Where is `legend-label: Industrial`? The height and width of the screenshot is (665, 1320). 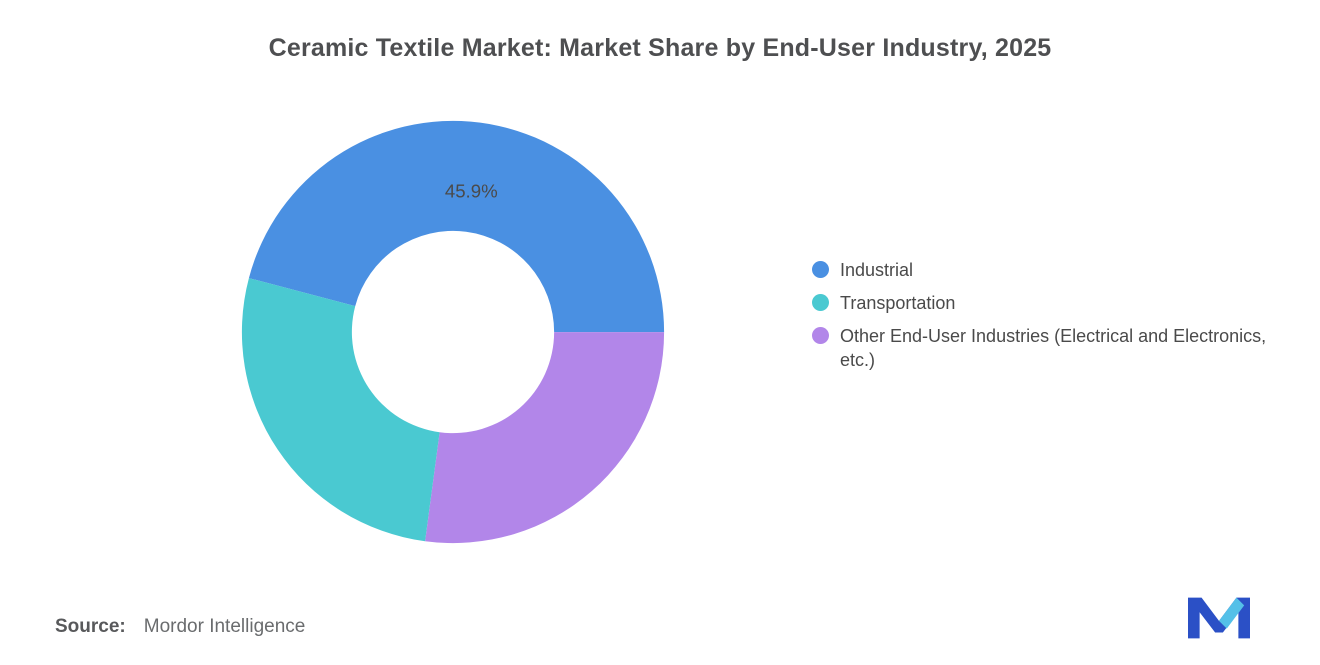 legend-label: Industrial is located at coordinates (877, 270).